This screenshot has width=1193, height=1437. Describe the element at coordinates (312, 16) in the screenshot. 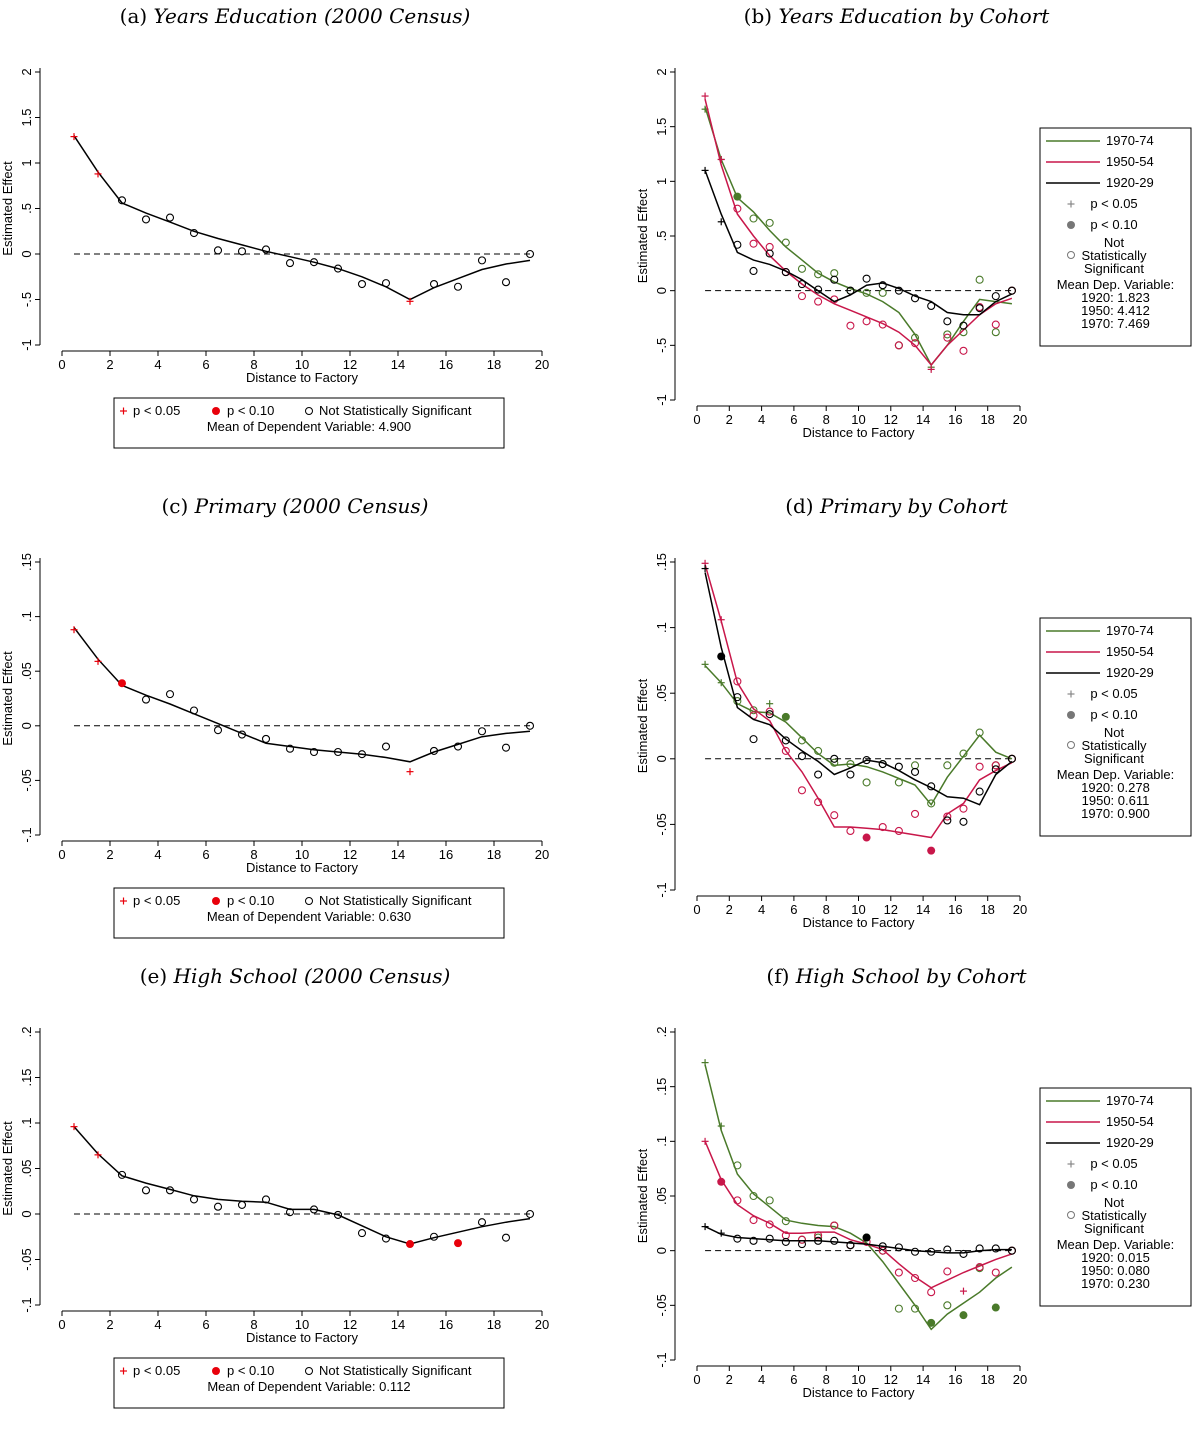

I see `panel-title: Years Education (2000 Census)` at that location.